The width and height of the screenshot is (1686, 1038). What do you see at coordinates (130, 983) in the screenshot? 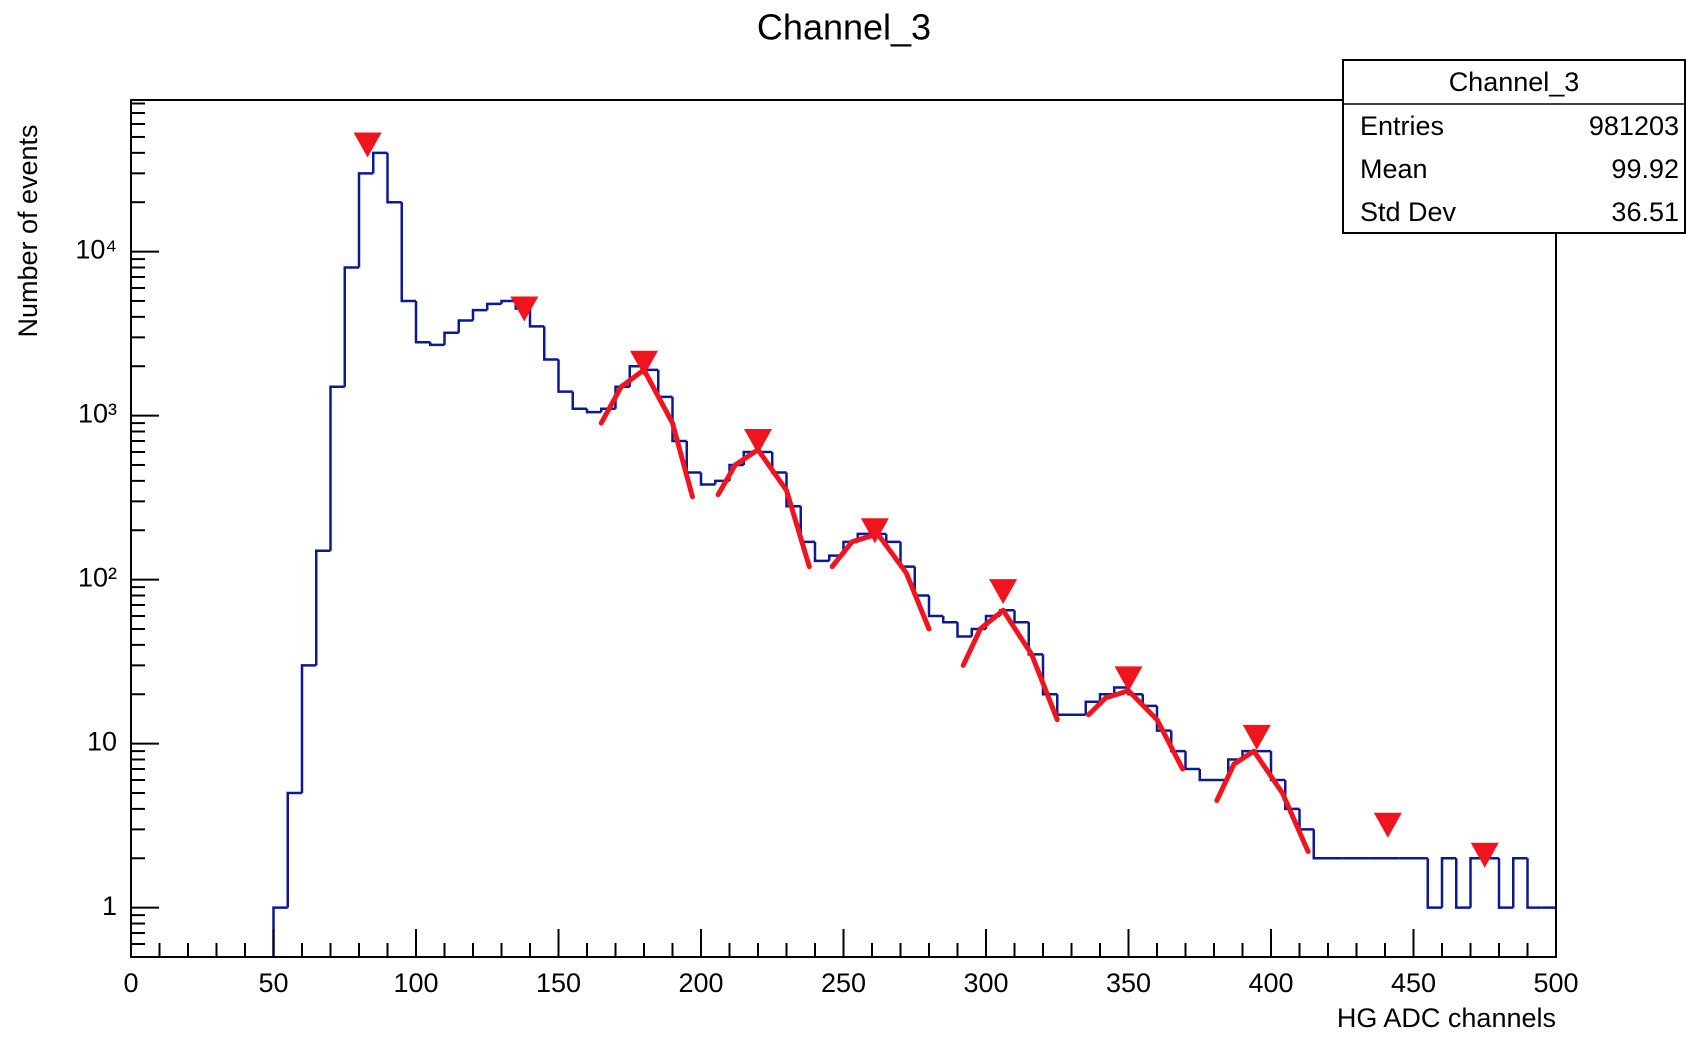
I see `x-tick-label: 0` at bounding box center [130, 983].